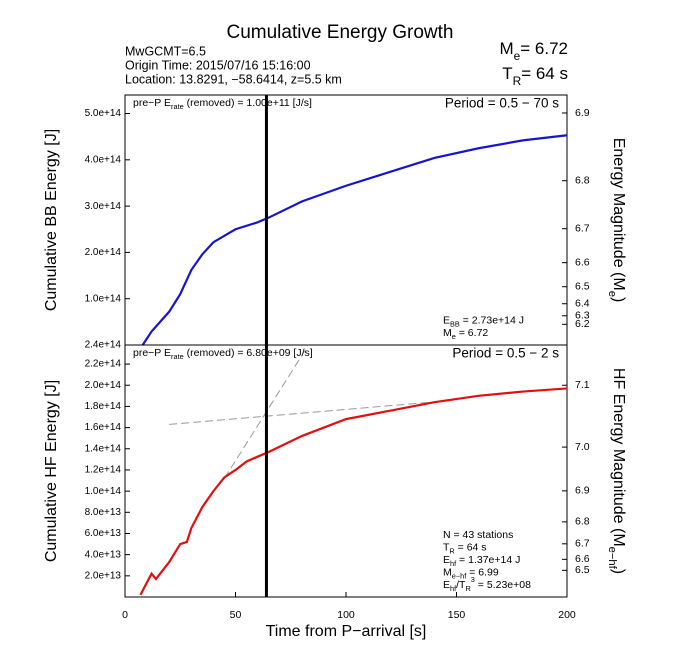  What do you see at coordinates (103, 575) in the screenshot?
I see `y-tick-label: 2.0e+13` at bounding box center [103, 575].